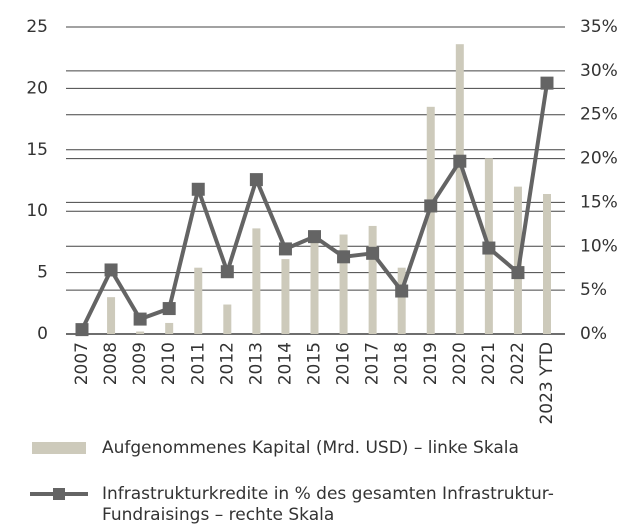  I want to click on x-tick-label: 2021, so click(489, 363).